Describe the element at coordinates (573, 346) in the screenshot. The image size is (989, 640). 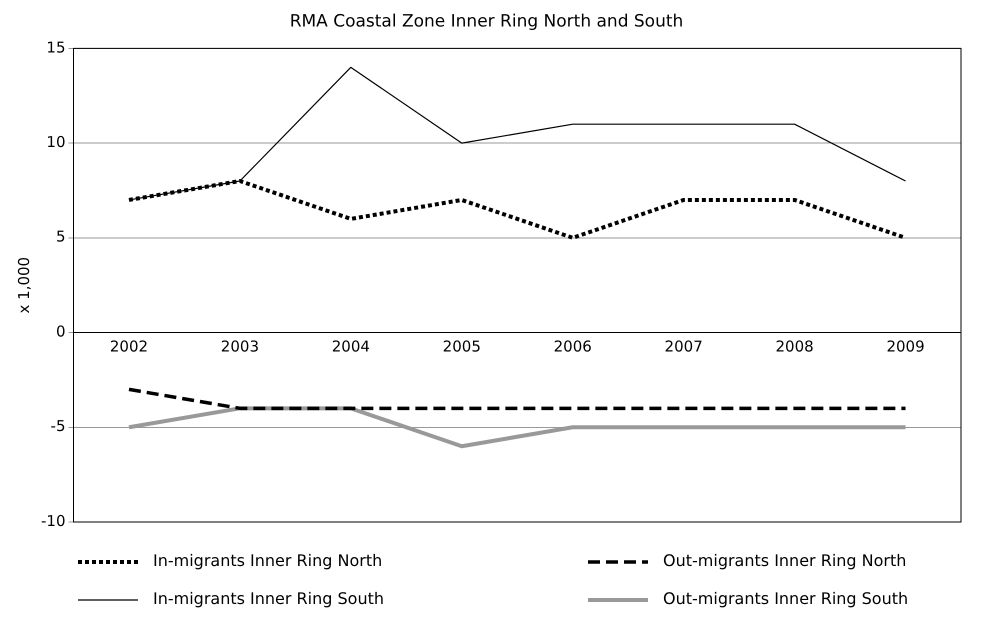
I see `x-tick-label: 2006` at that location.